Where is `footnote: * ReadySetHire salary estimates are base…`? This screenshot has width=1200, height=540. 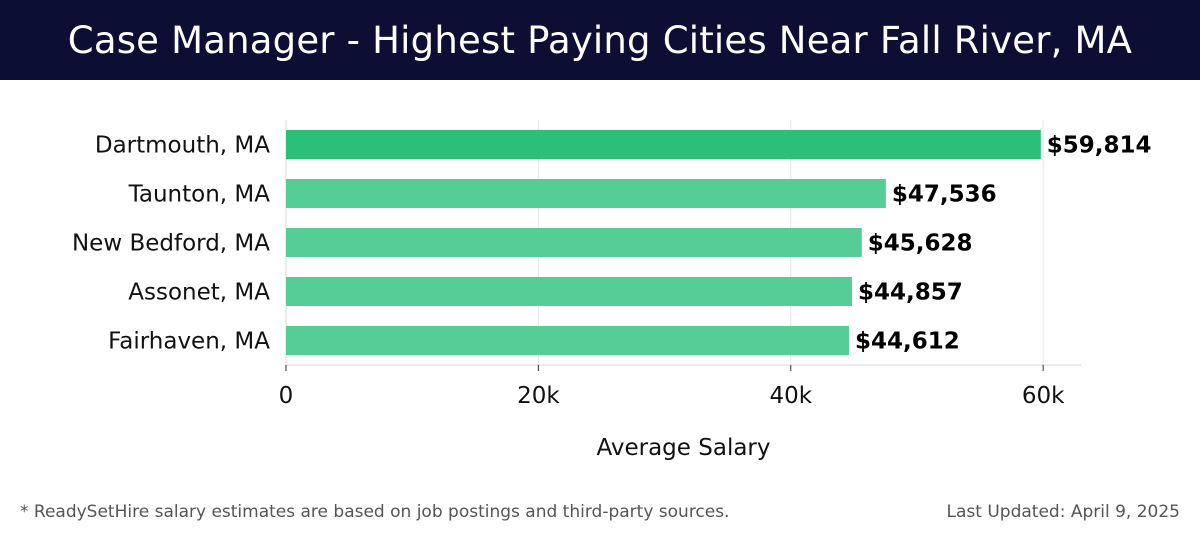
footnote: * ReadySetHire salary estimates are base… is located at coordinates (375, 512).